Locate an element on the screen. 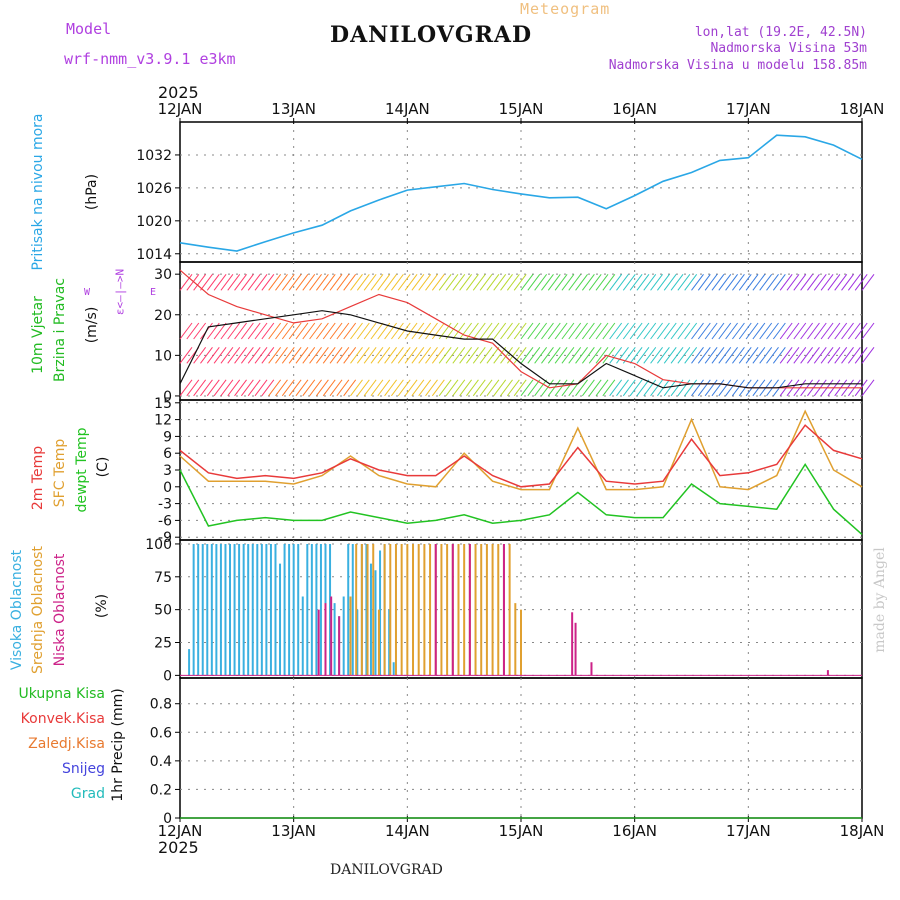 This screenshot has height=900, width=900. sfc-temp-line is located at coordinates (521, 450).